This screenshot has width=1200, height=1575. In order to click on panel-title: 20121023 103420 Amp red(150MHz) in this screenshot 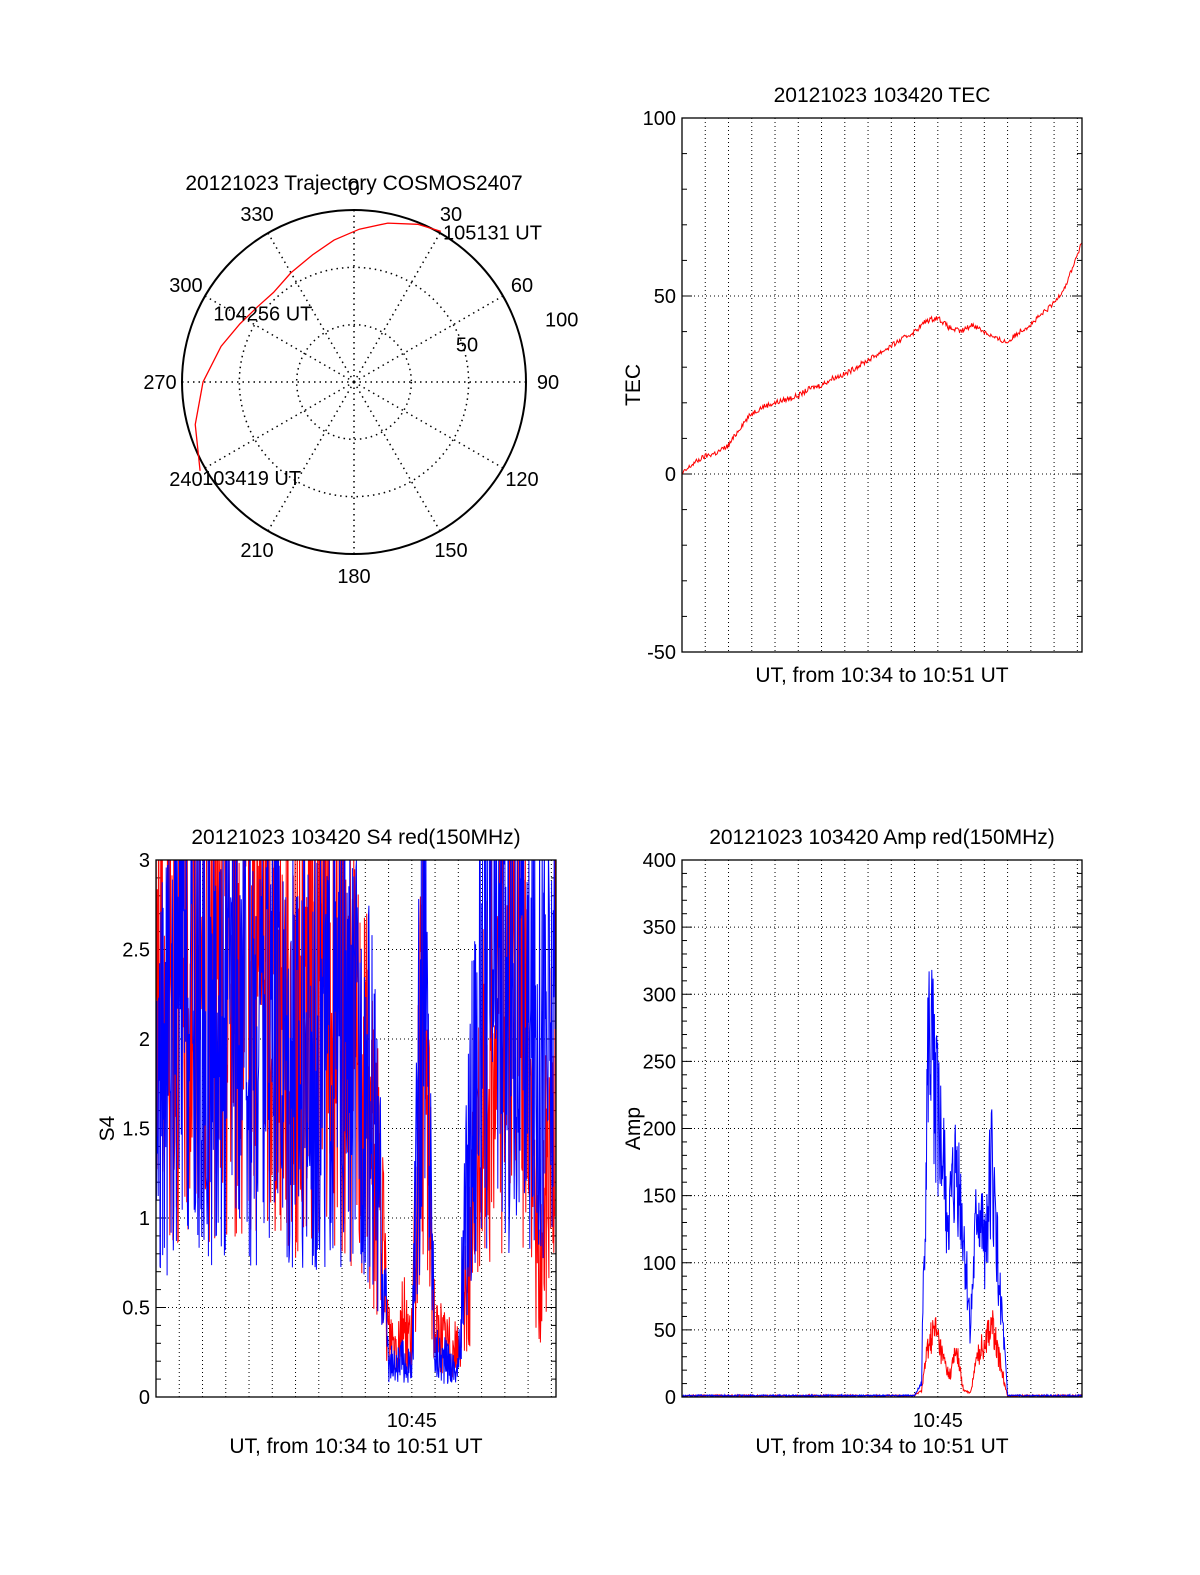, I will do `click(882, 837)`.